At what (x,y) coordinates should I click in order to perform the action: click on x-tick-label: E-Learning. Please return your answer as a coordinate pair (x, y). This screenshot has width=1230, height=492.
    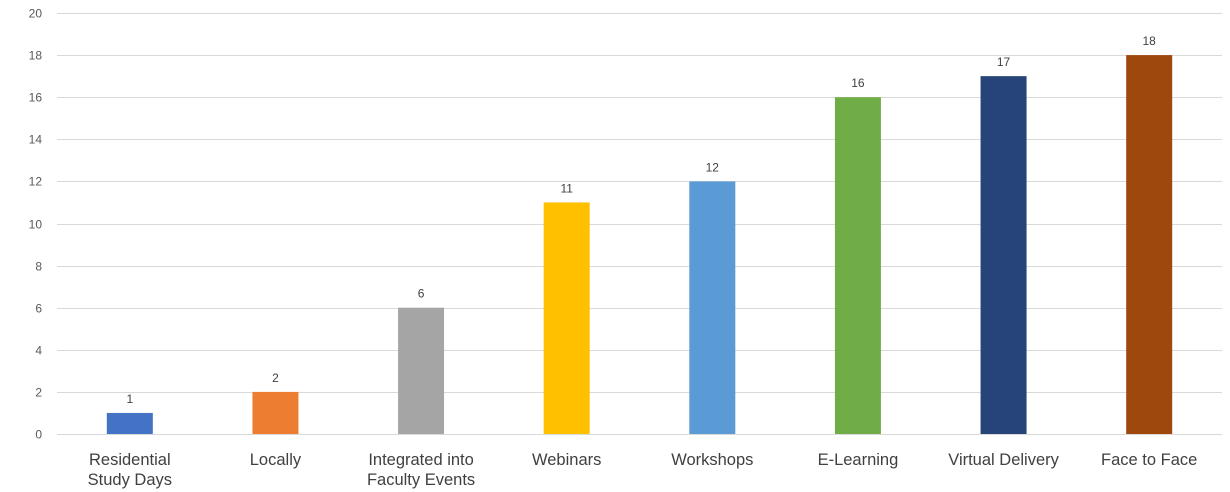
    Looking at the image, I should click on (858, 460).